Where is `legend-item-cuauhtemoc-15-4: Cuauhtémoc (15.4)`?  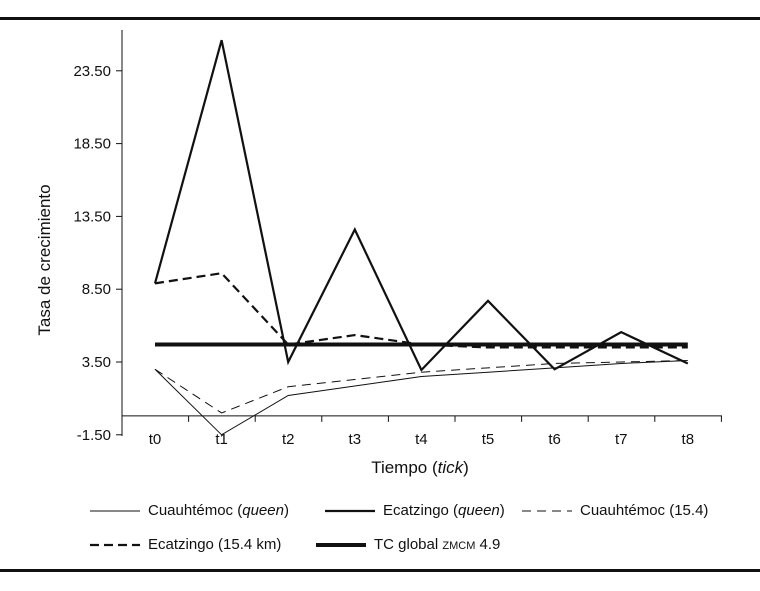 legend-item-cuauhtemoc-15-4: Cuauhtémoc (15.4) is located at coordinates (615, 510).